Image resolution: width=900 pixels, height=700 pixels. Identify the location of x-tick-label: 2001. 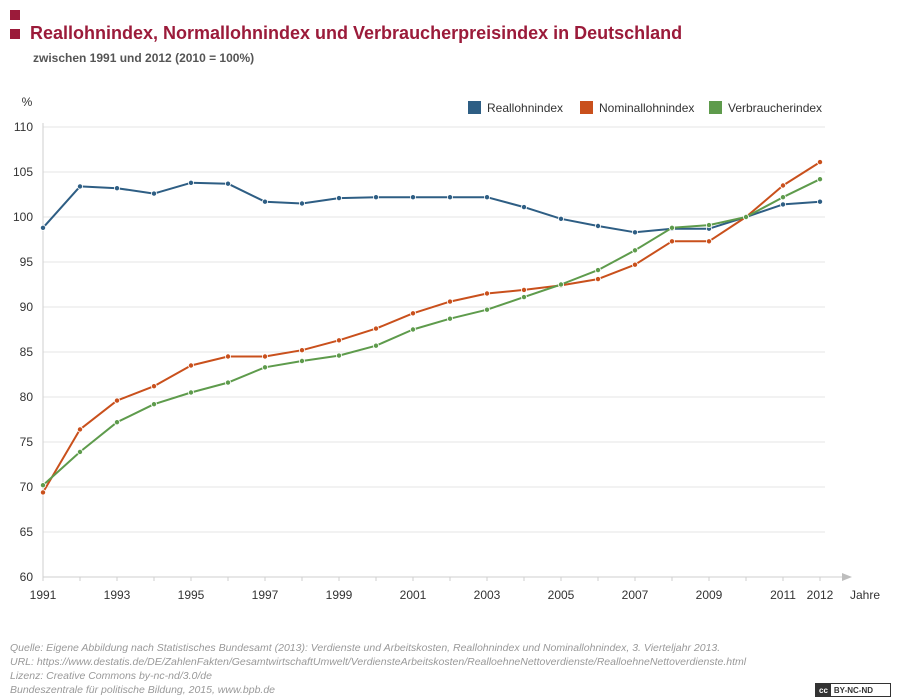
(413, 595).